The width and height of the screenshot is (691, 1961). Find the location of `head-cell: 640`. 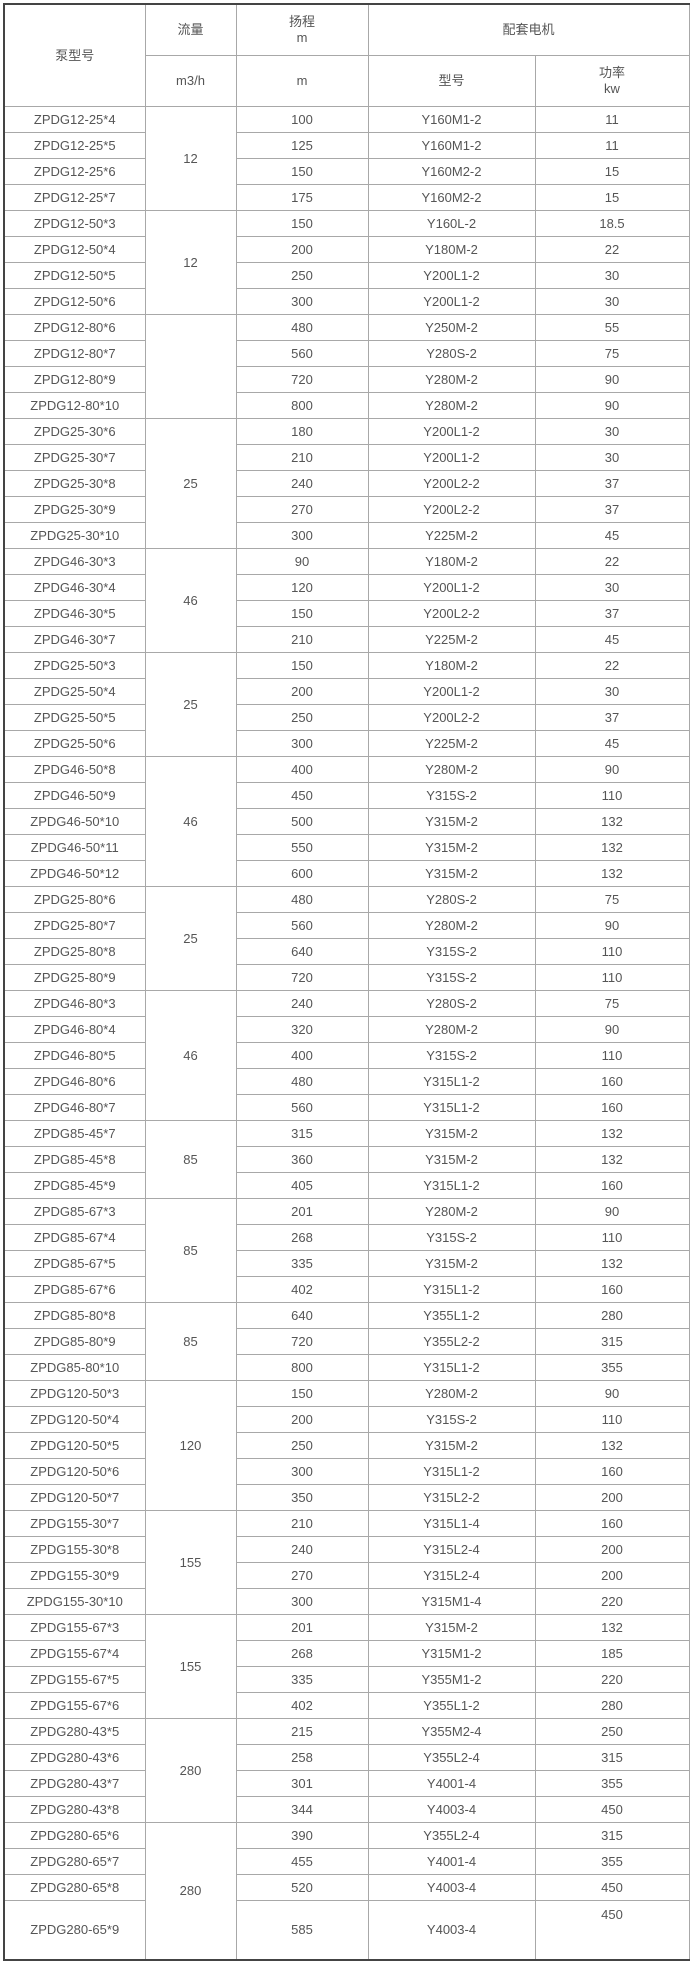

head-cell: 640 is located at coordinates (302, 951).